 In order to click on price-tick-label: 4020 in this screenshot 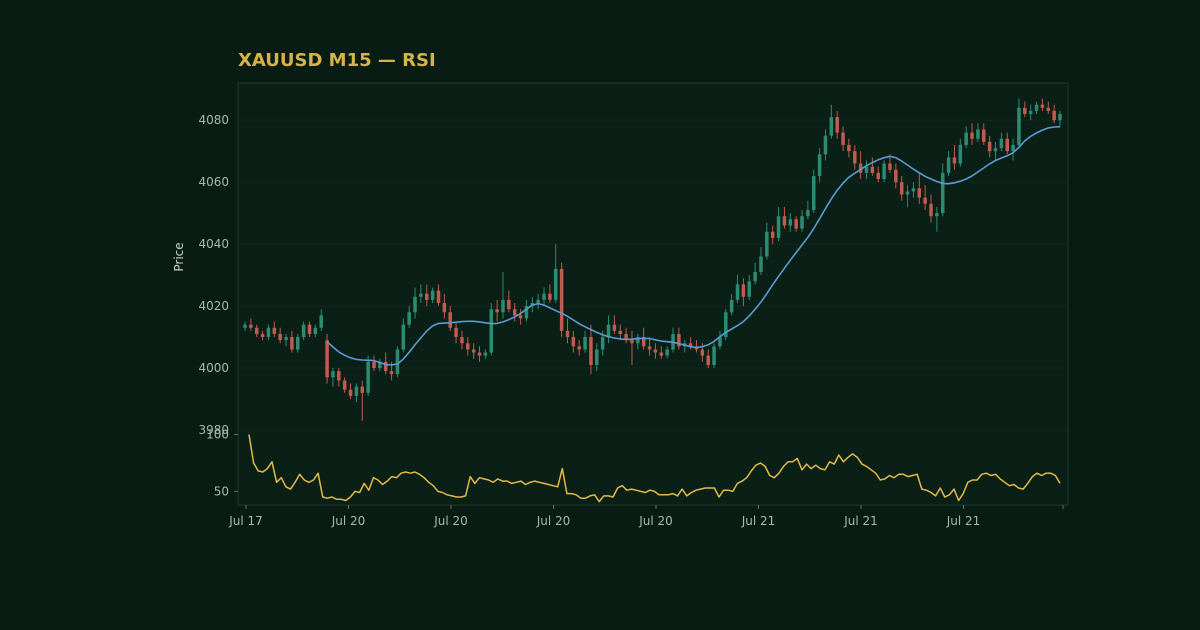, I will do `click(213, 306)`.